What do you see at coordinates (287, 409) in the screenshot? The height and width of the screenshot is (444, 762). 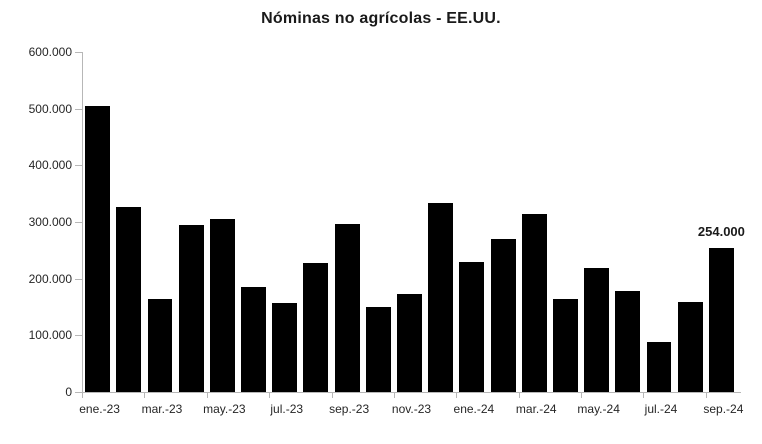 I see `x-axis-label: jul.-23` at bounding box center [287, 409].